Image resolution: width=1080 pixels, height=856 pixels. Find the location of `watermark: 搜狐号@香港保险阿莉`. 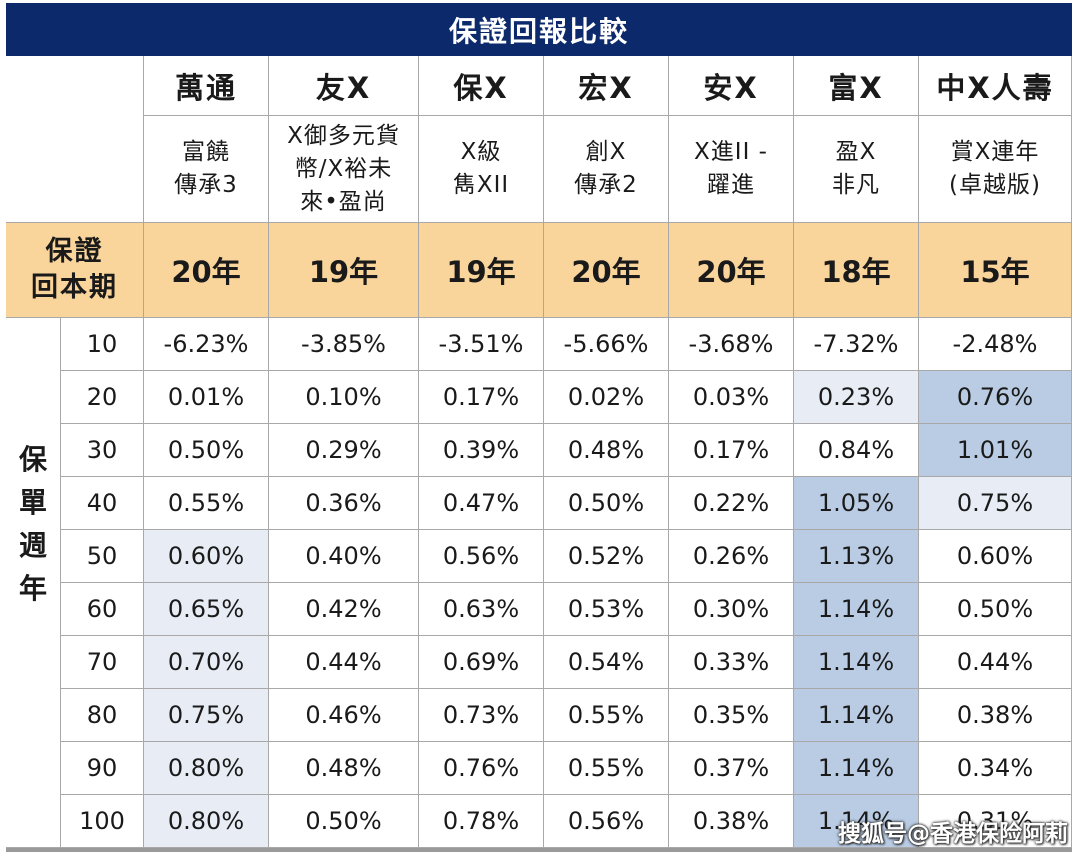

watermark: 搜狐号@香港保险阿莉 is located at coordinates (953, 834).